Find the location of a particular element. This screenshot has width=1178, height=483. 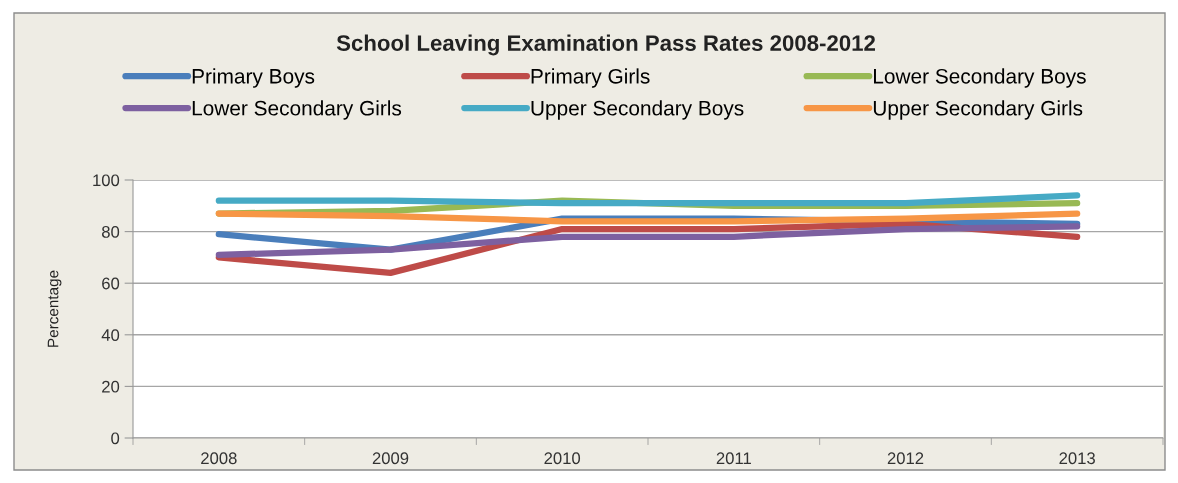

legend-label: Lower Secondary Girls is located at coordinates (297, 110).